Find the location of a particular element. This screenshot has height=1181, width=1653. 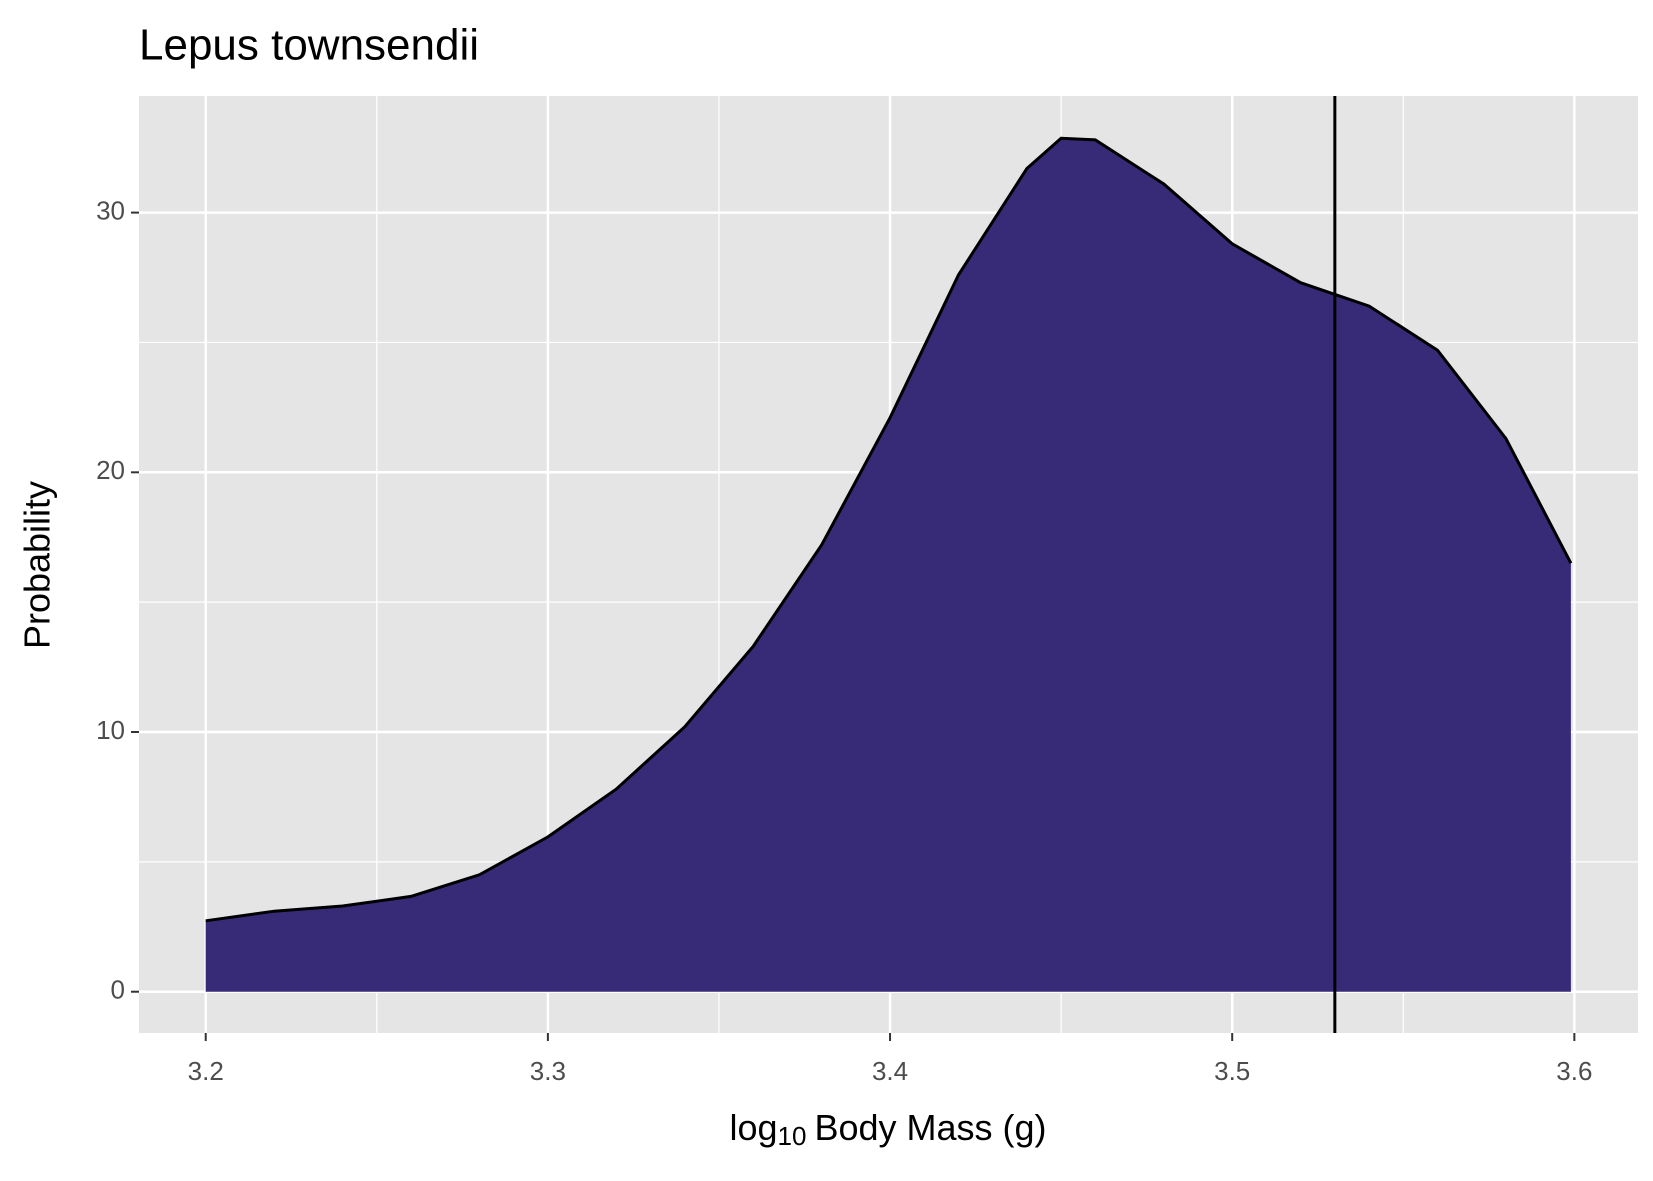

y-tick-label: 0 is located at coordinates (118, 990).